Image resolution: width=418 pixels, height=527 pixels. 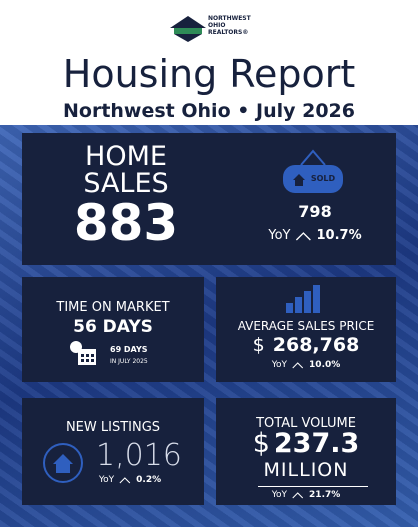 What do you see at coordinates (313, 486) in the screenshot?
I see `divider` at bounding box center [313, 486].